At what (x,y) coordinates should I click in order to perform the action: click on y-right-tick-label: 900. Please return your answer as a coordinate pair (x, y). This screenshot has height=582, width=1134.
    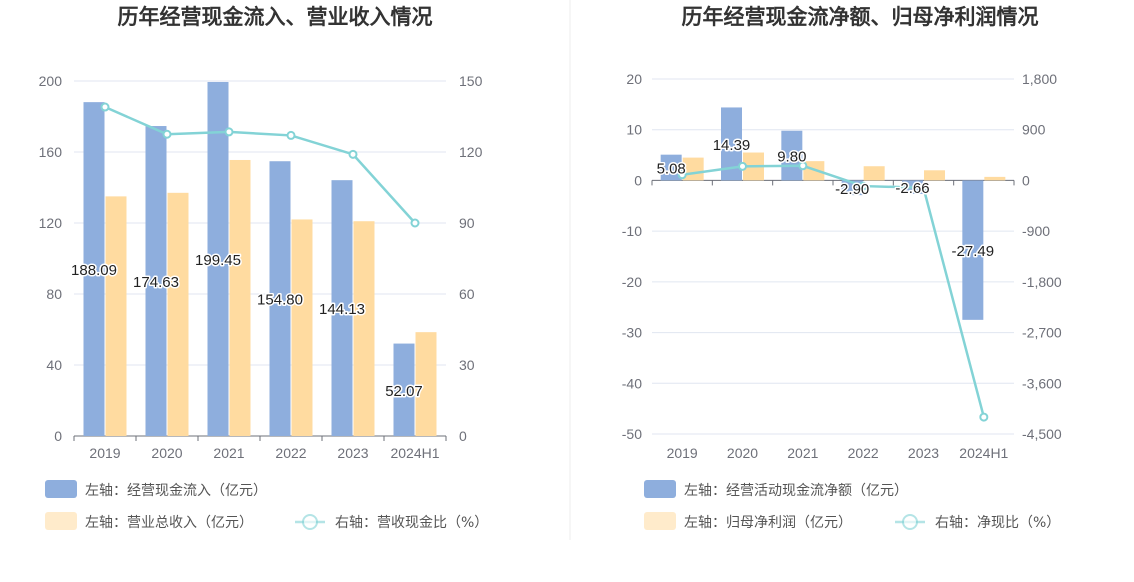
    Looking at the image, I should click on (1034, 130).